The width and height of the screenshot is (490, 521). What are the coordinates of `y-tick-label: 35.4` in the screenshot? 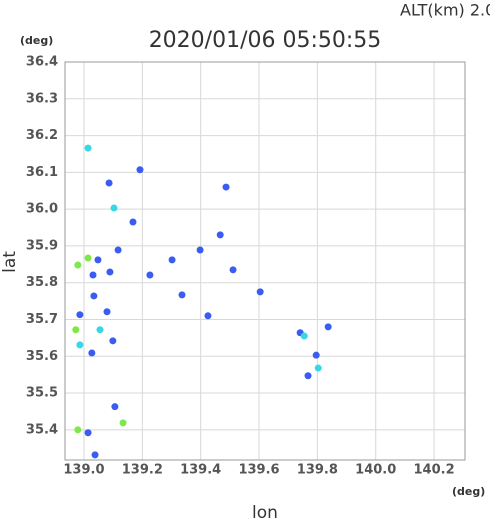 It's located at (42, 429).